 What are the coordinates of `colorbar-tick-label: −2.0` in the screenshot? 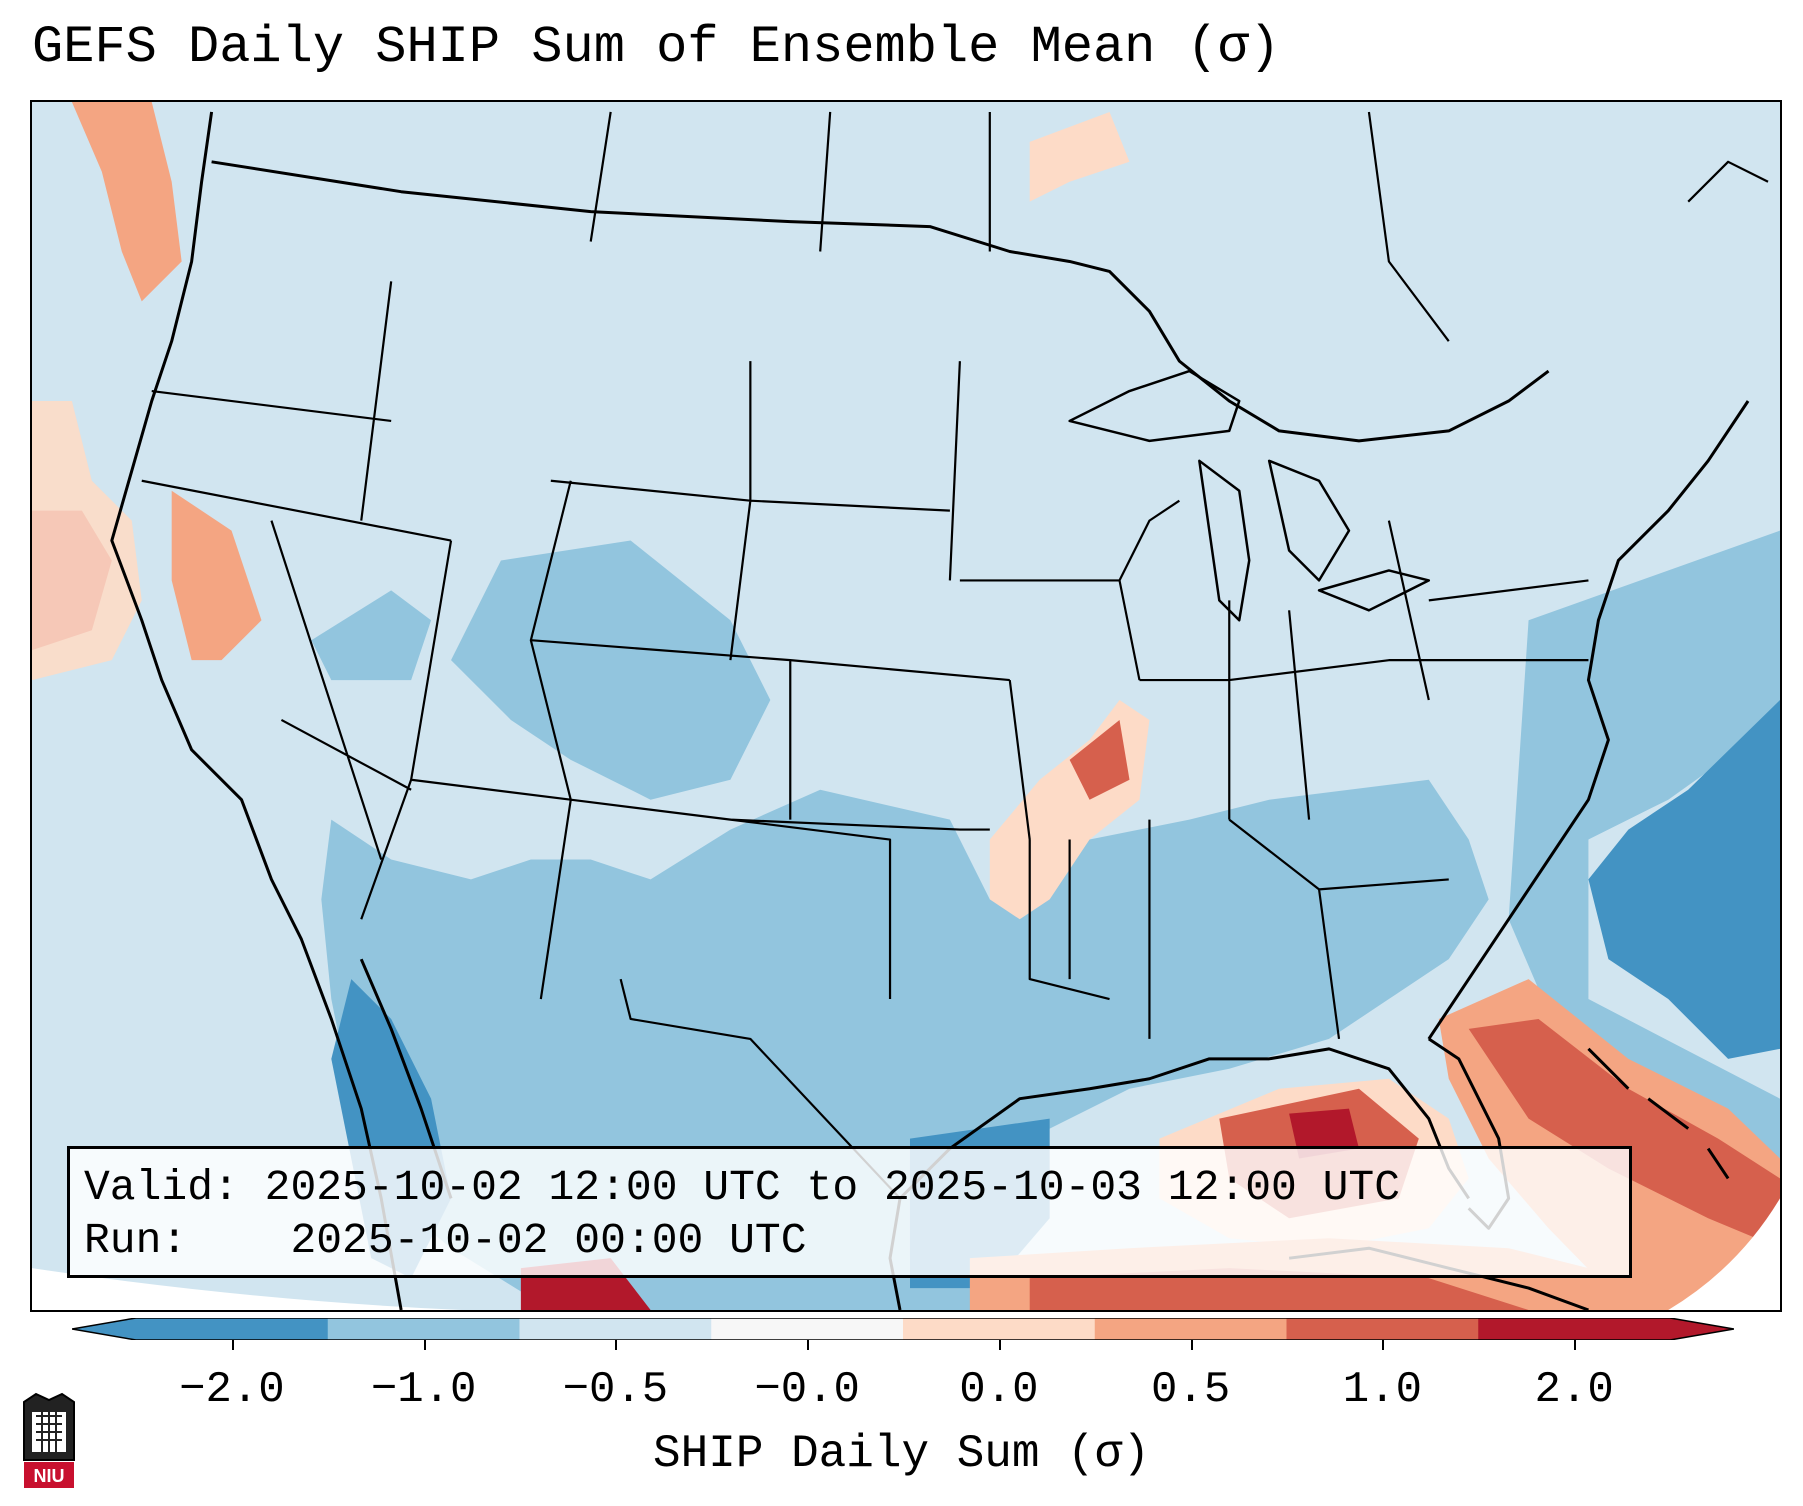 It's located at (232, 1390).